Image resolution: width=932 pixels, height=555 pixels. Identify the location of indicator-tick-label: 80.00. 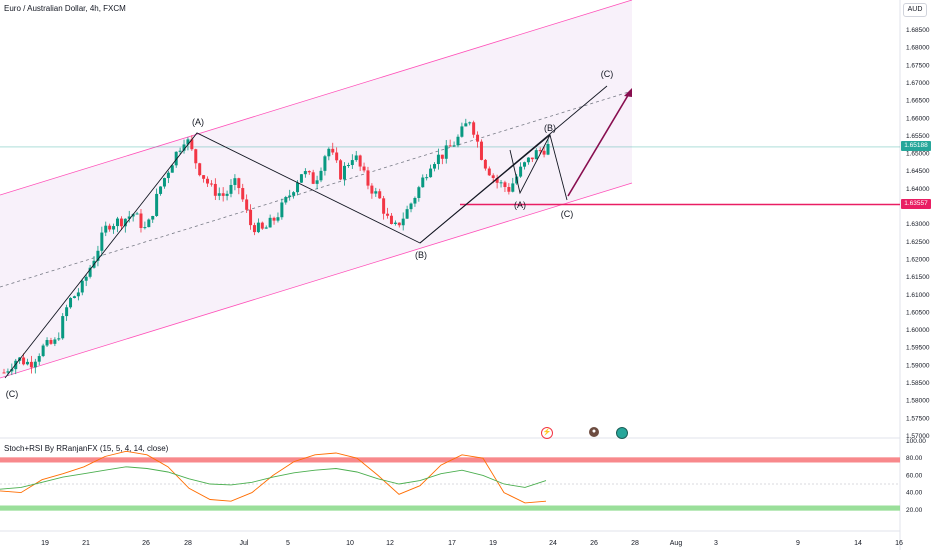
(914, 458).